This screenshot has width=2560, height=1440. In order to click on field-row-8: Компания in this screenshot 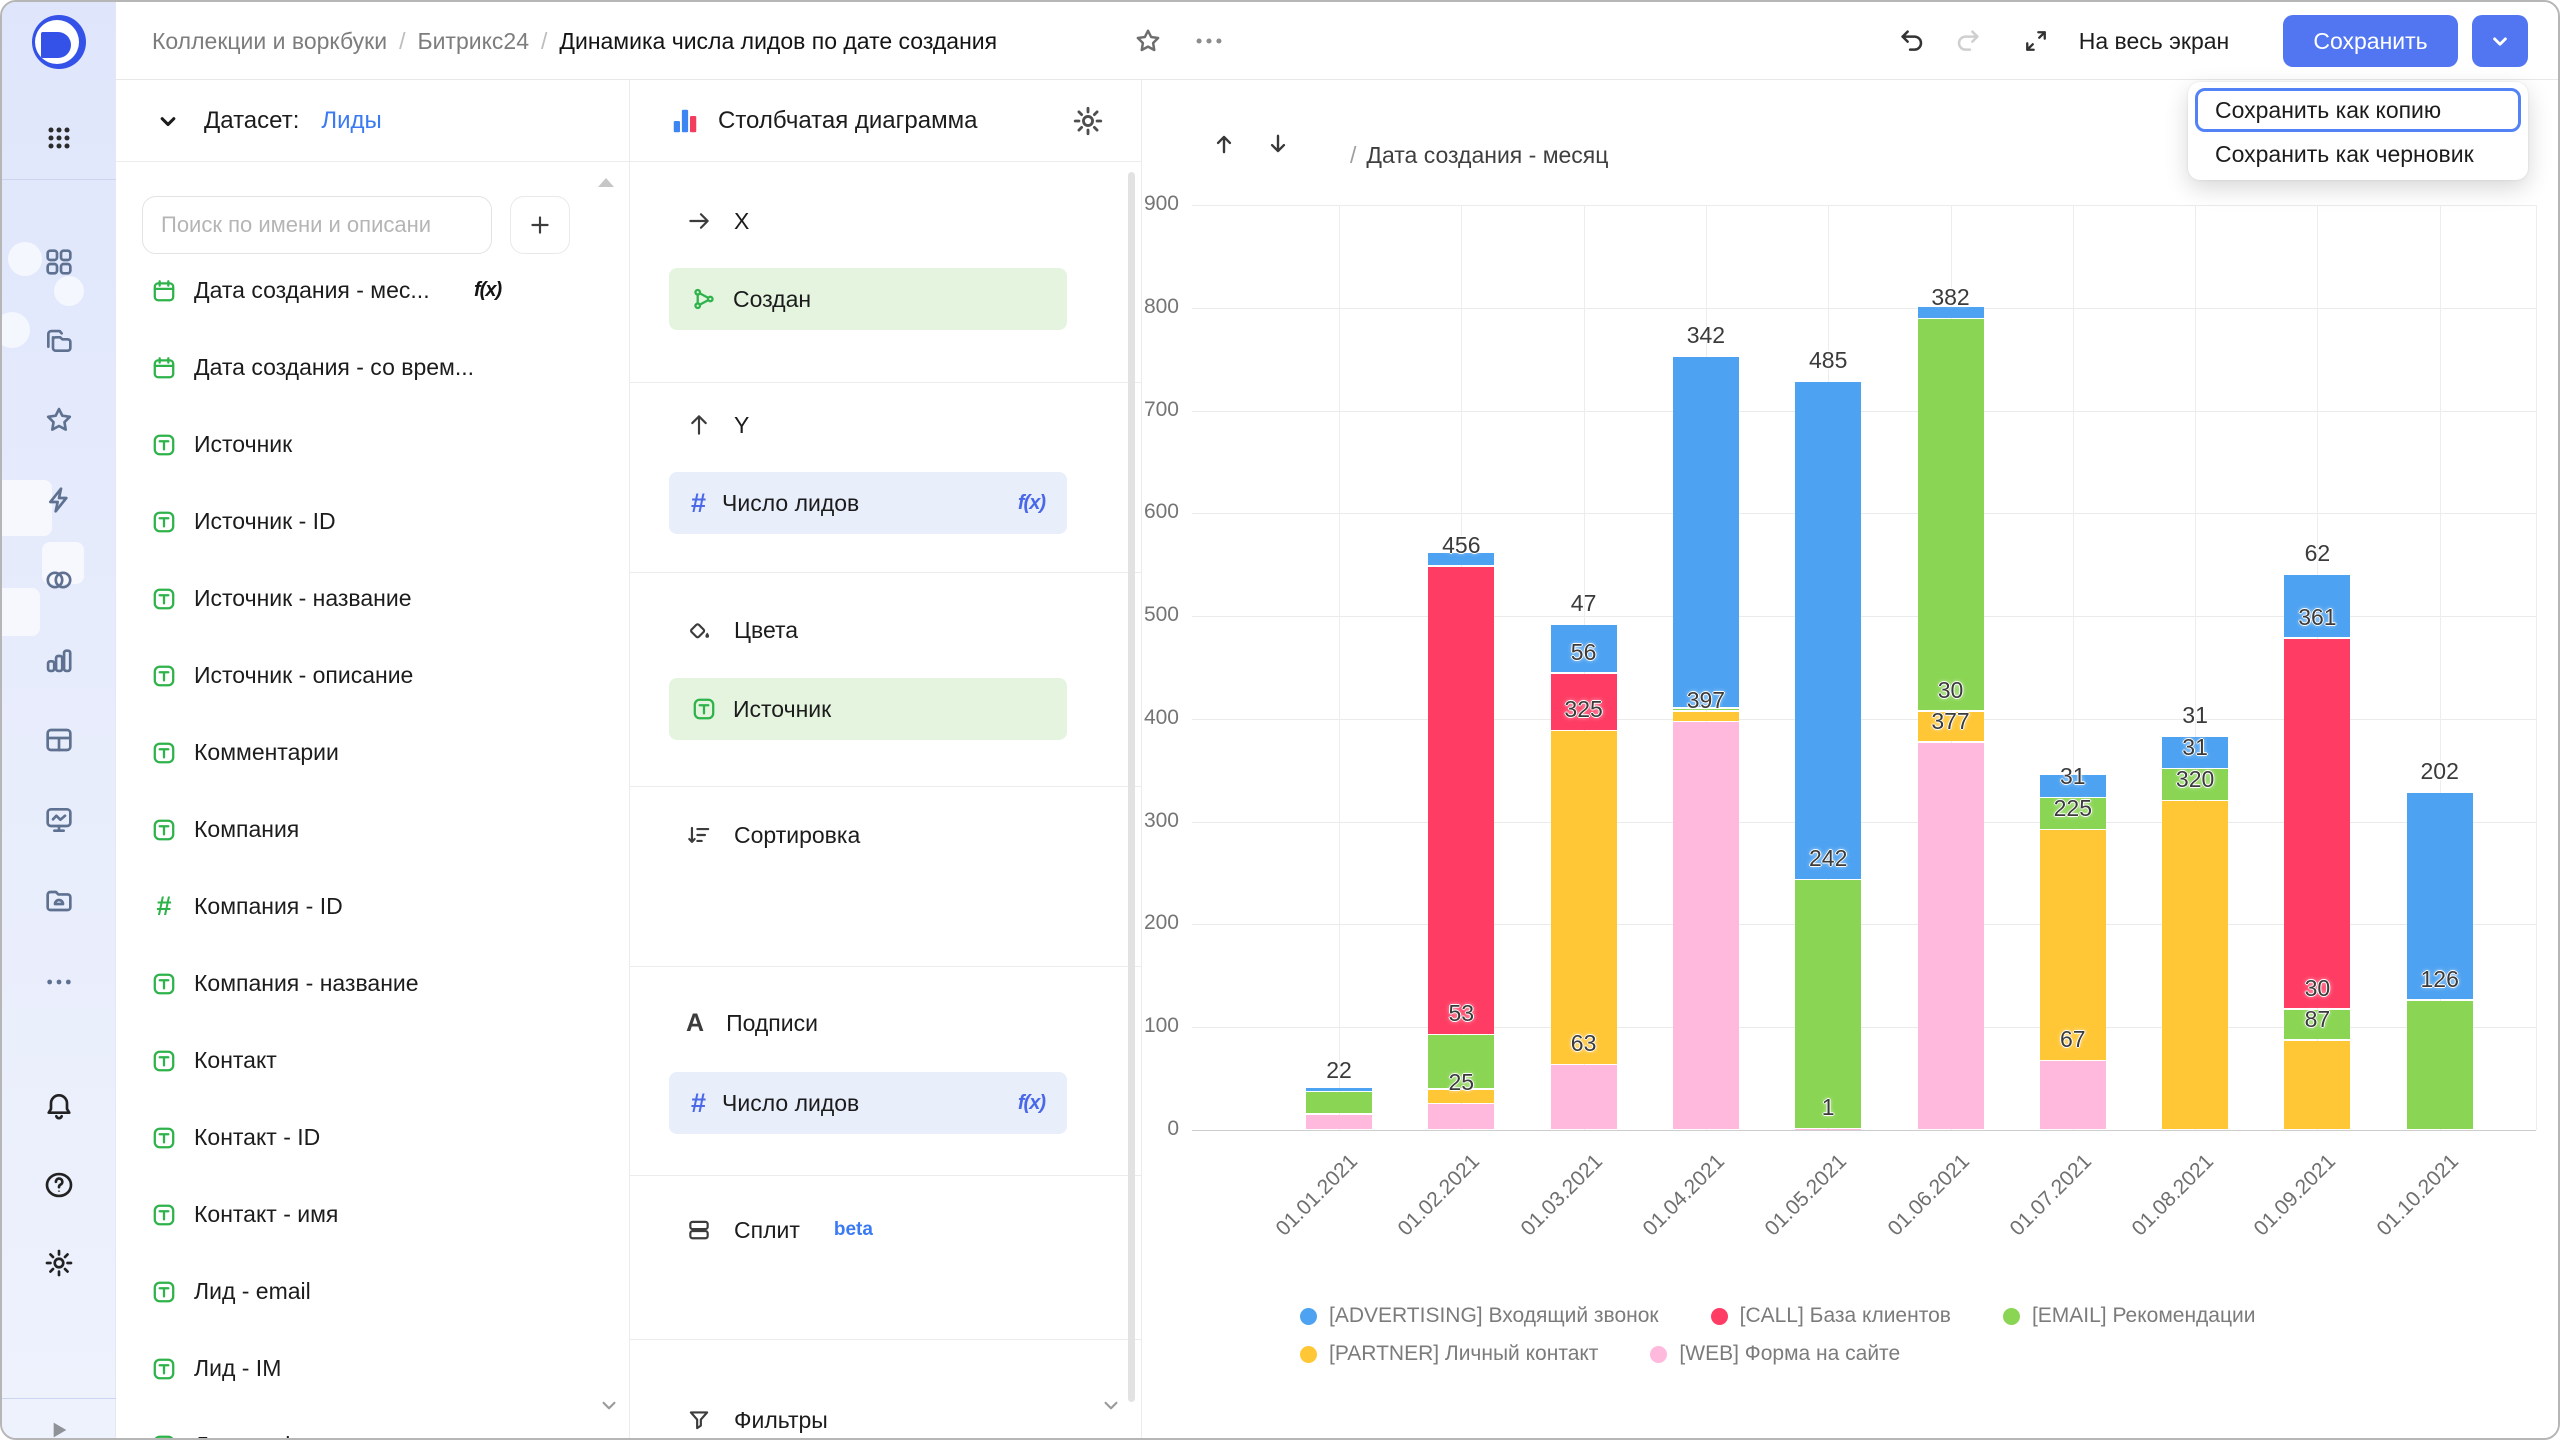, I will do `click(372, 829)`.